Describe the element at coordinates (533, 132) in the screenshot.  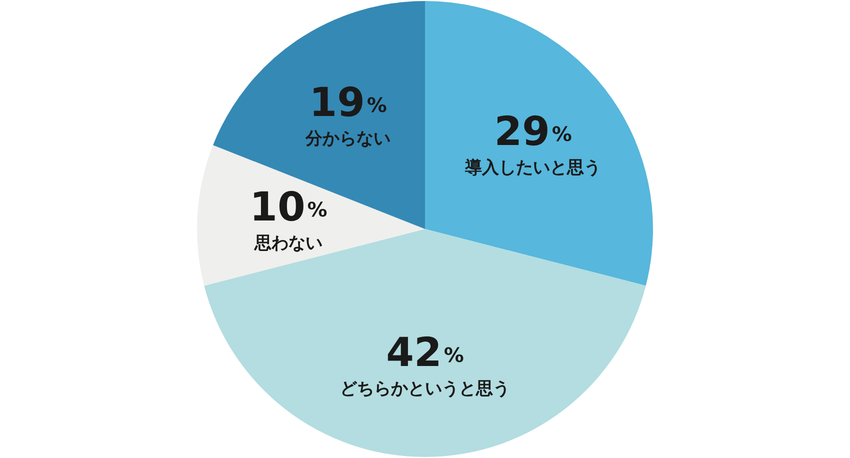
I see `data-label: 29%` at that location.